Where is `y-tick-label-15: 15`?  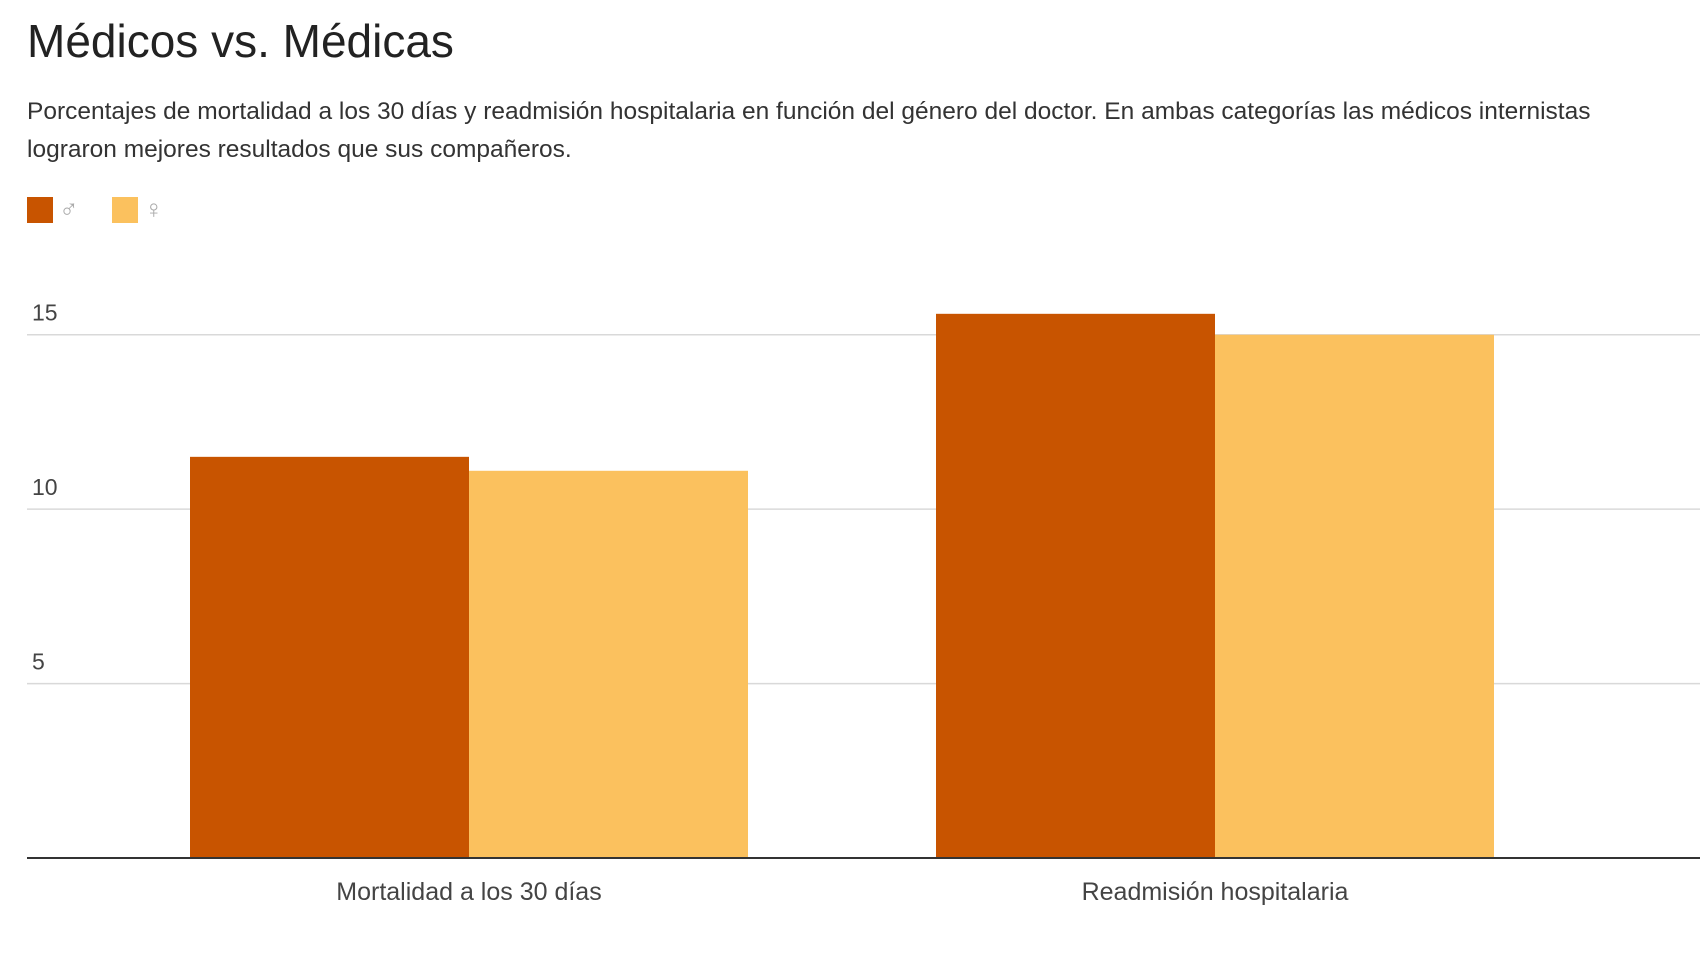
y-tick-label-15: 15 is located at coordinates (45, 313).